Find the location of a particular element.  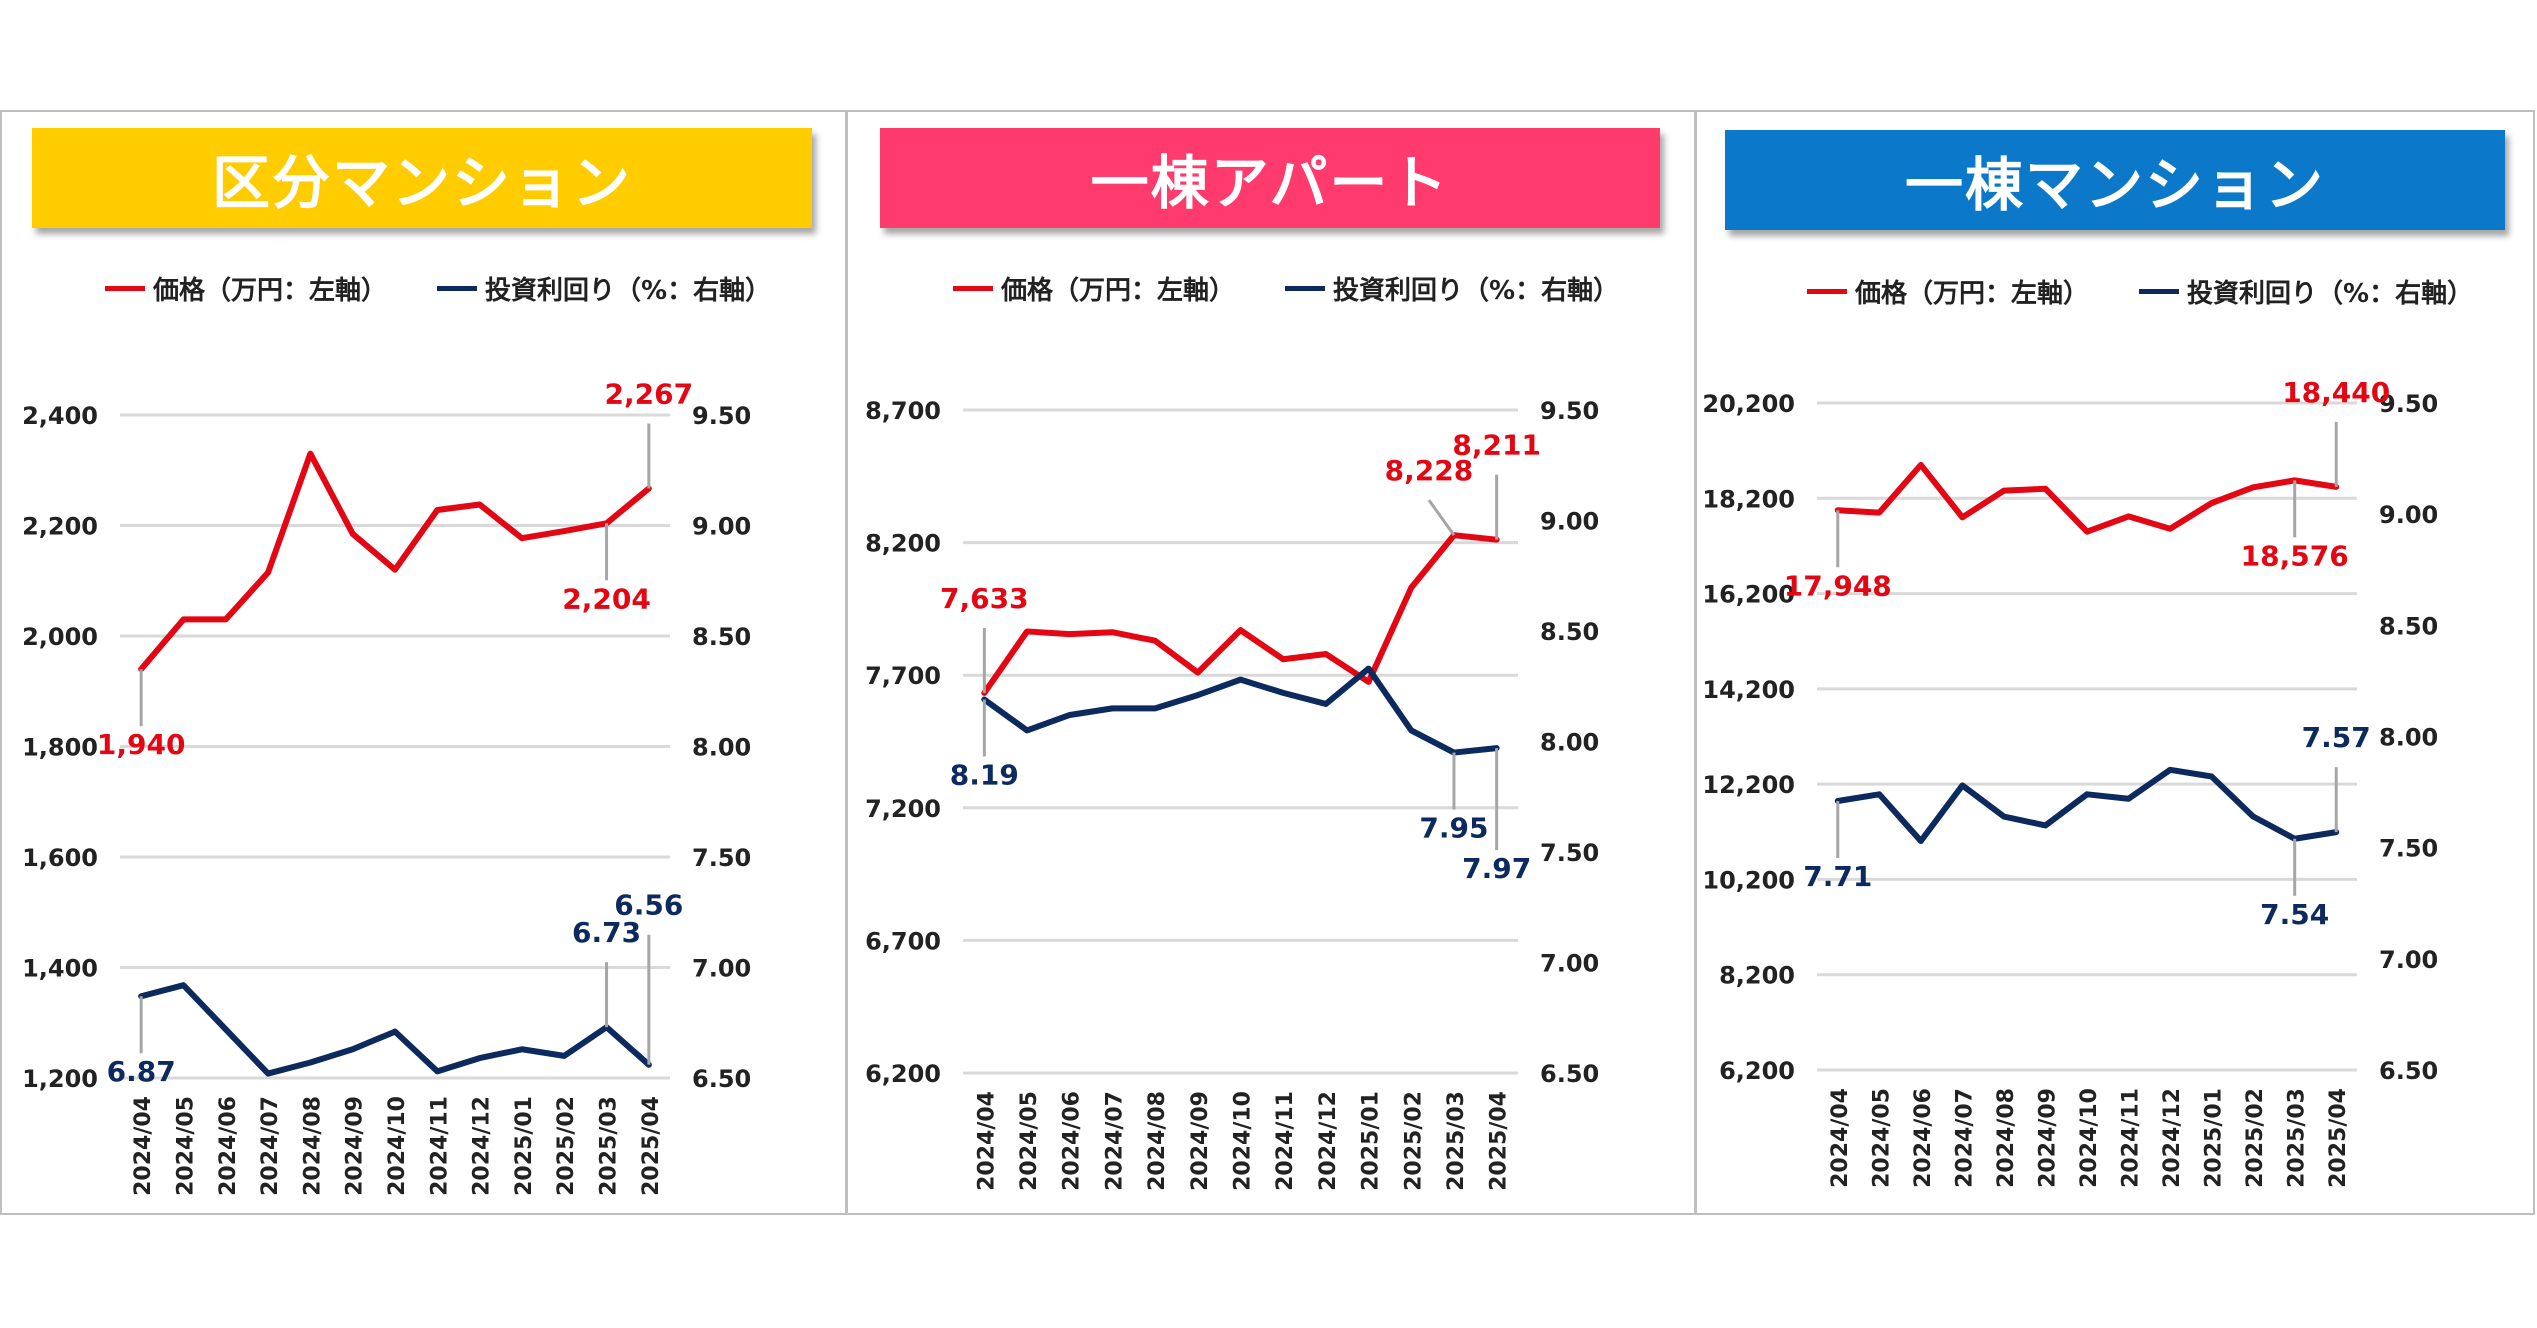

data-label: 7.71 is located at coordinates (1837, 876).